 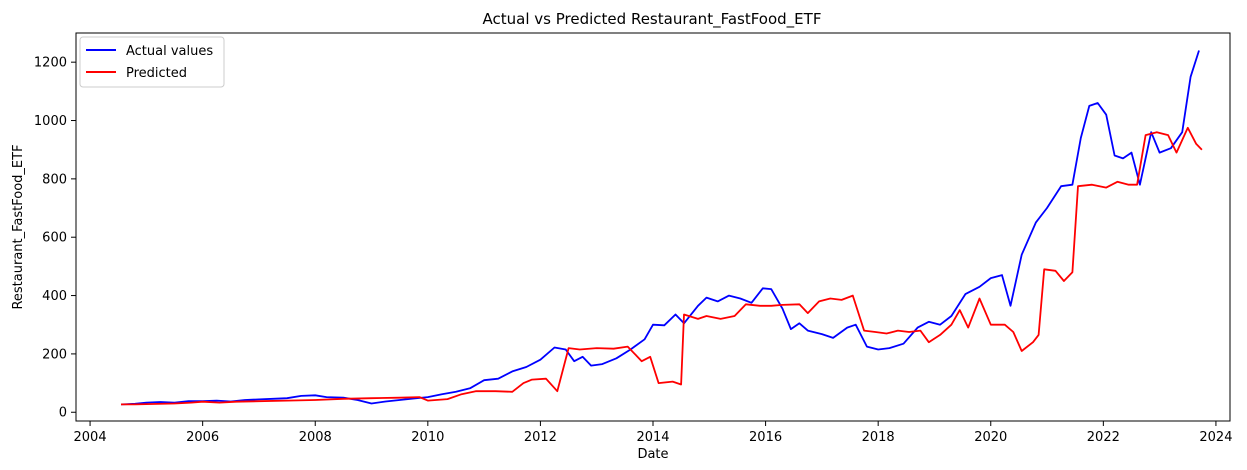 What do you see at coordinates (652, 454) in the screenshot?
I see `x-axis-title: Date` at bounding box center [652, 454].